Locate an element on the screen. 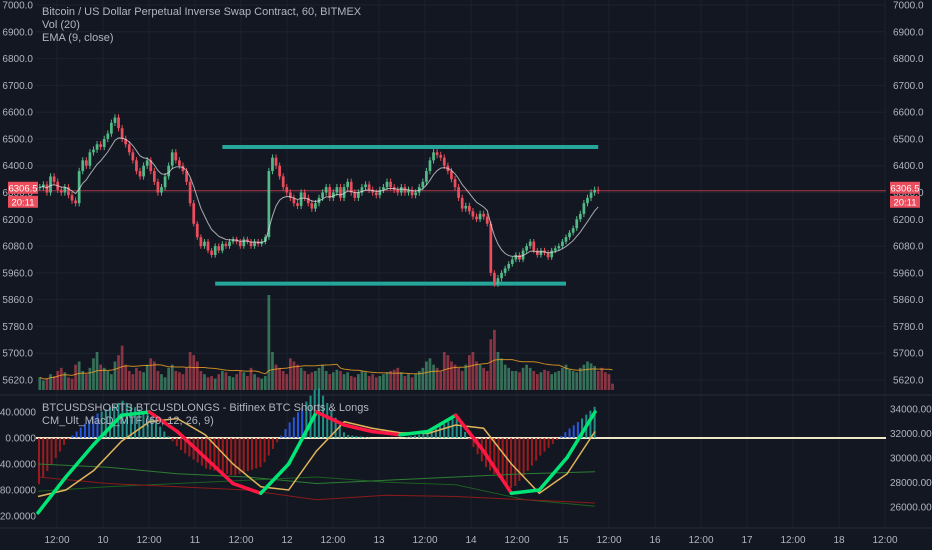  price-tick-label-left: 6500.0 is located at coordinates (17, 139).